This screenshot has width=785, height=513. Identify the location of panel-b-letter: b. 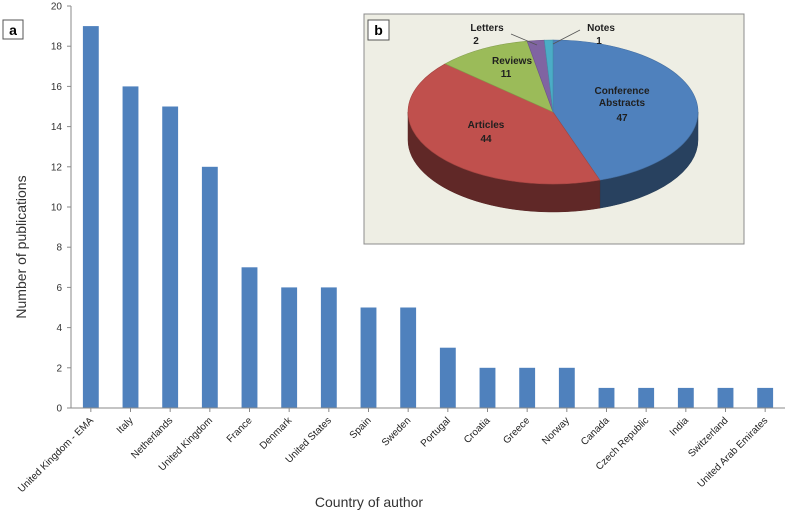
(378, 30).